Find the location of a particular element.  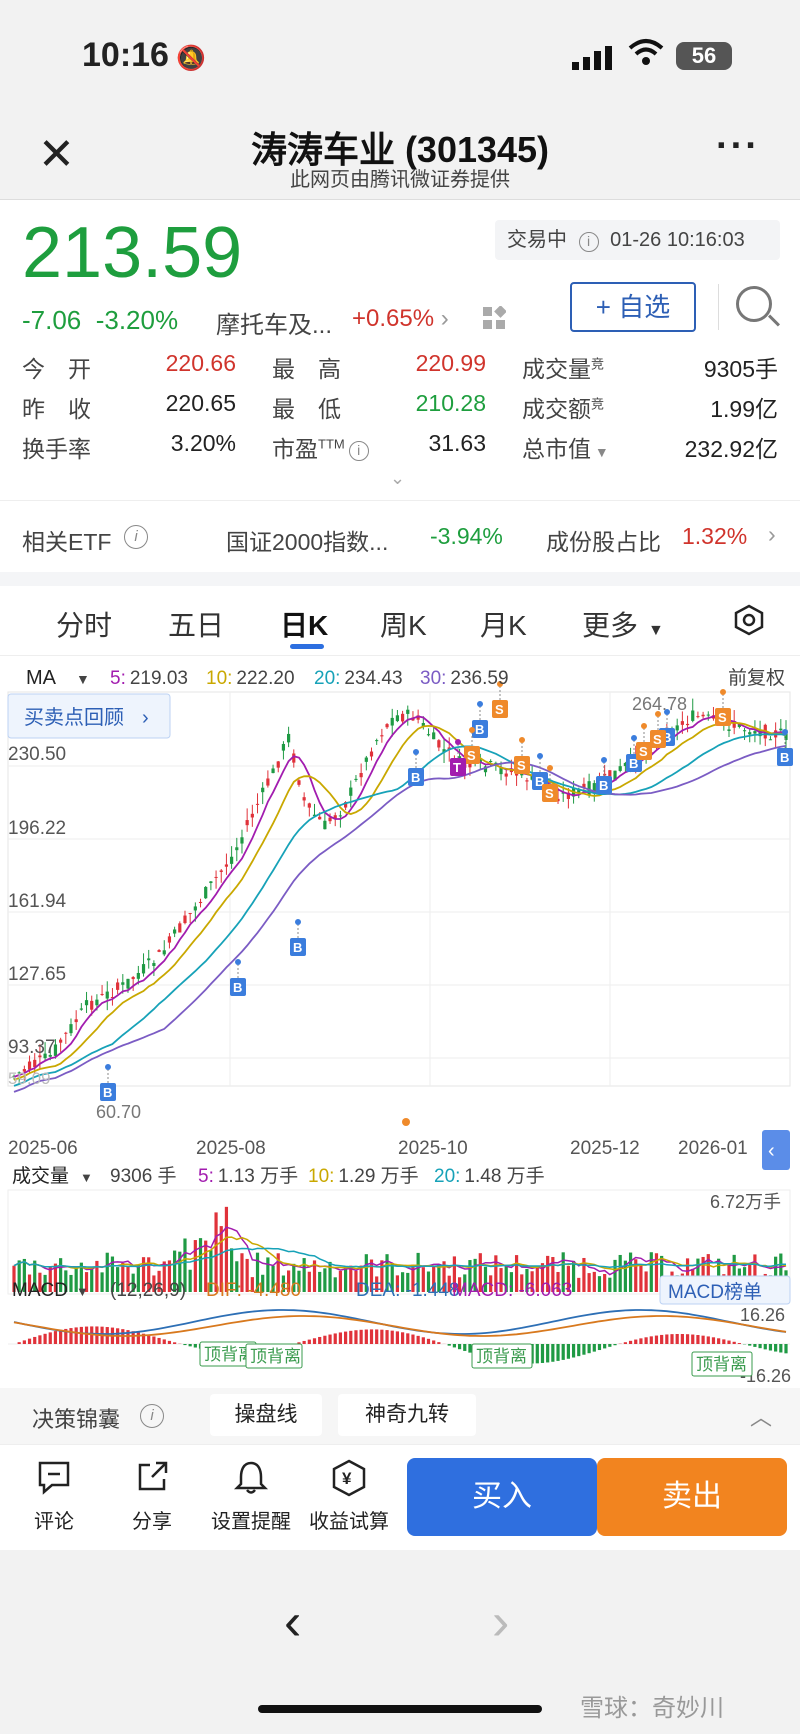

adjust-mode: 前复权 is located at coordinates (756, 678).